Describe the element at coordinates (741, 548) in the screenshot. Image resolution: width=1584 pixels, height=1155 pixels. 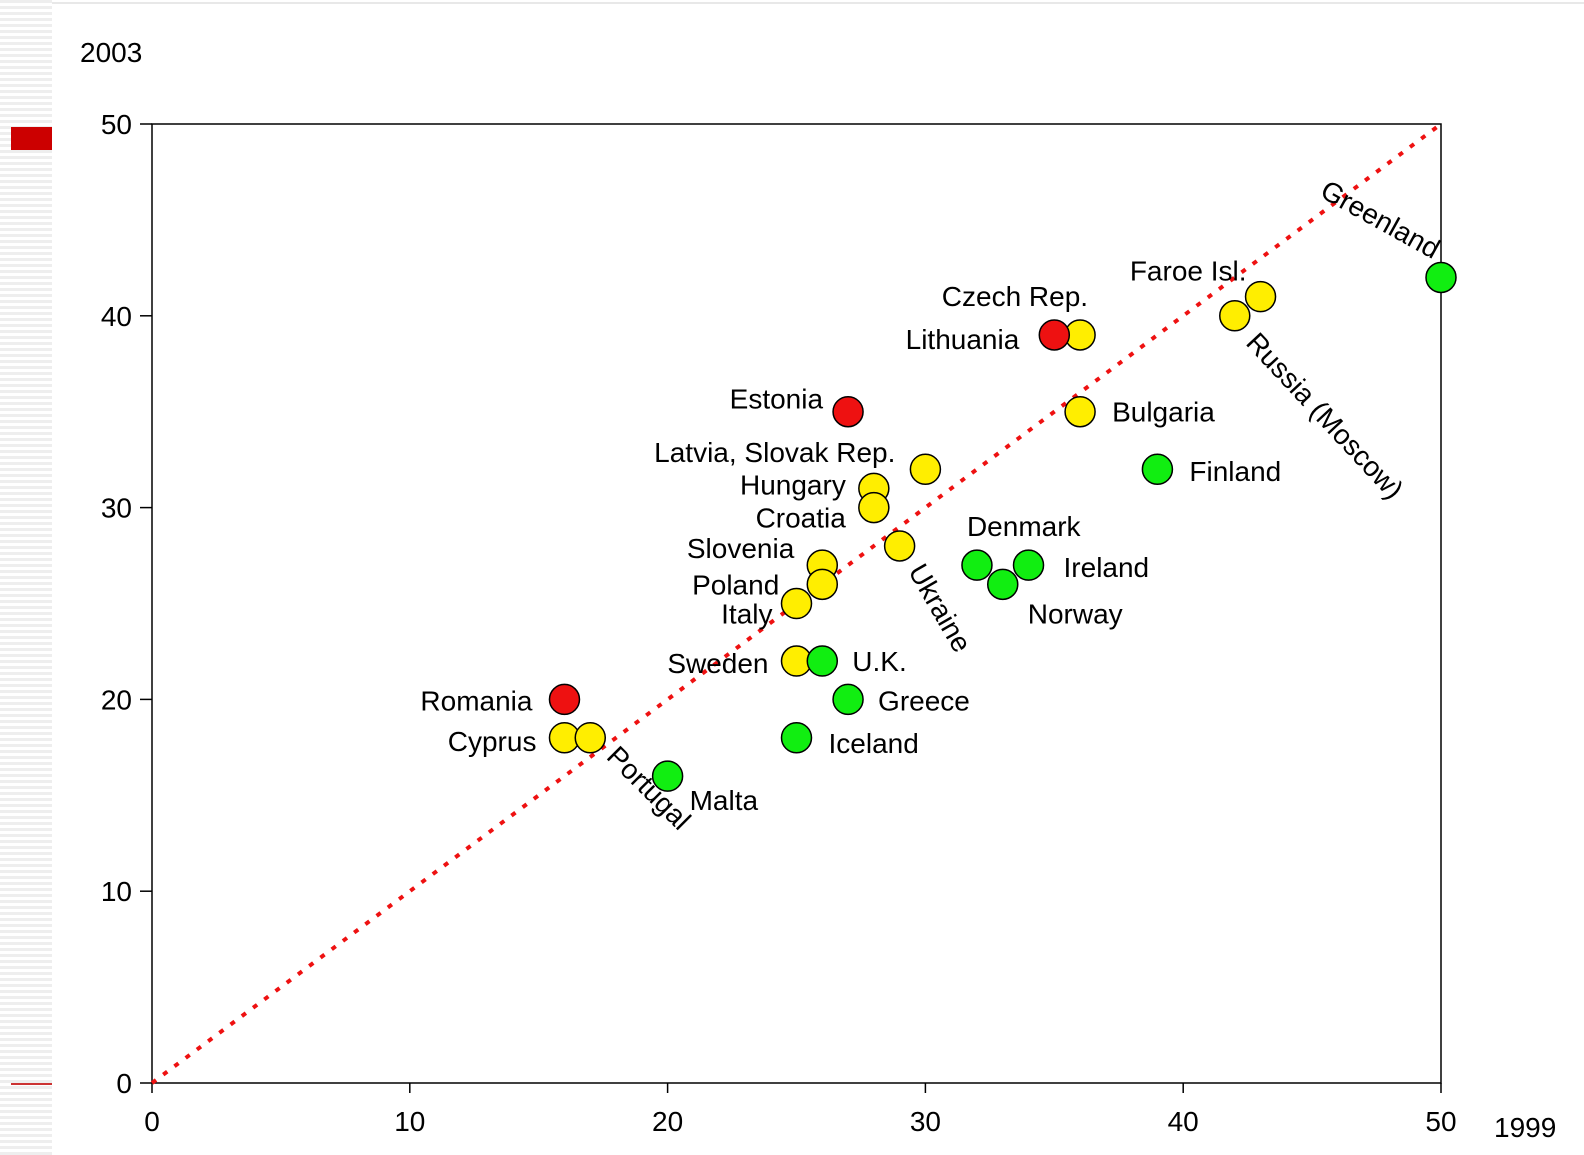
I see `data-label: Slovenia` at that location.